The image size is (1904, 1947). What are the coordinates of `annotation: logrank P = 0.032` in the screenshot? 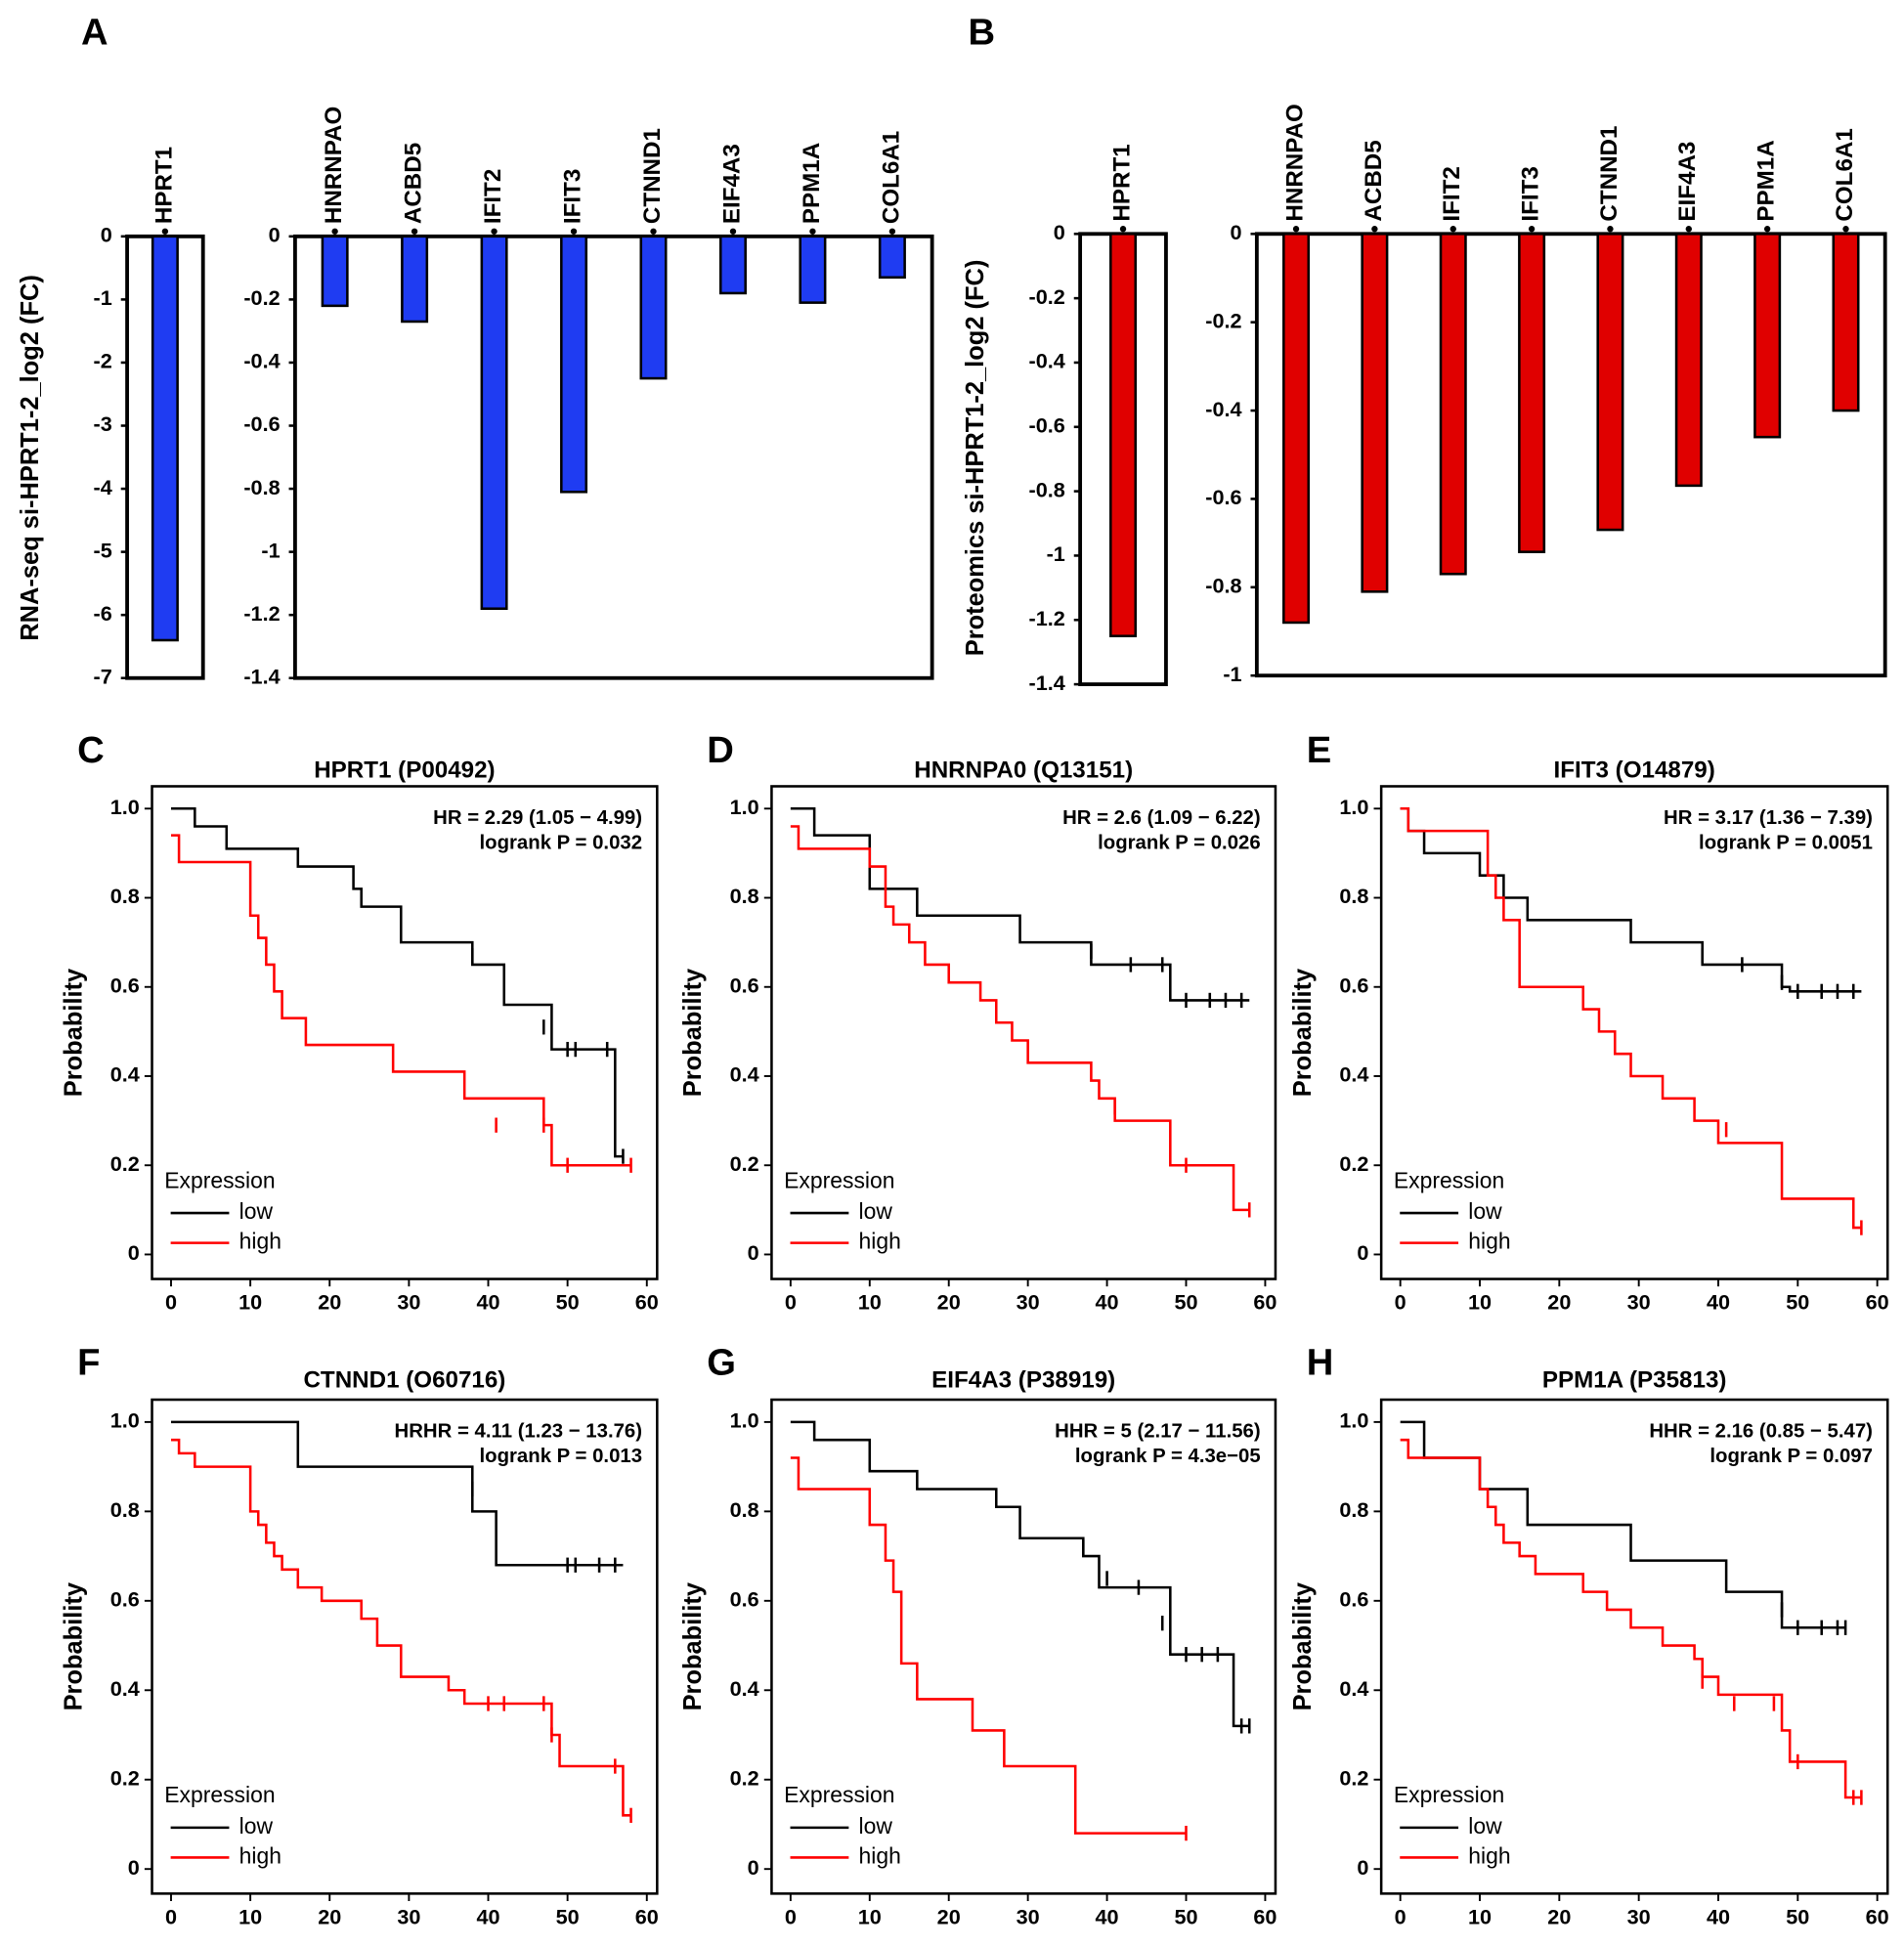 It's located at (560, 843).